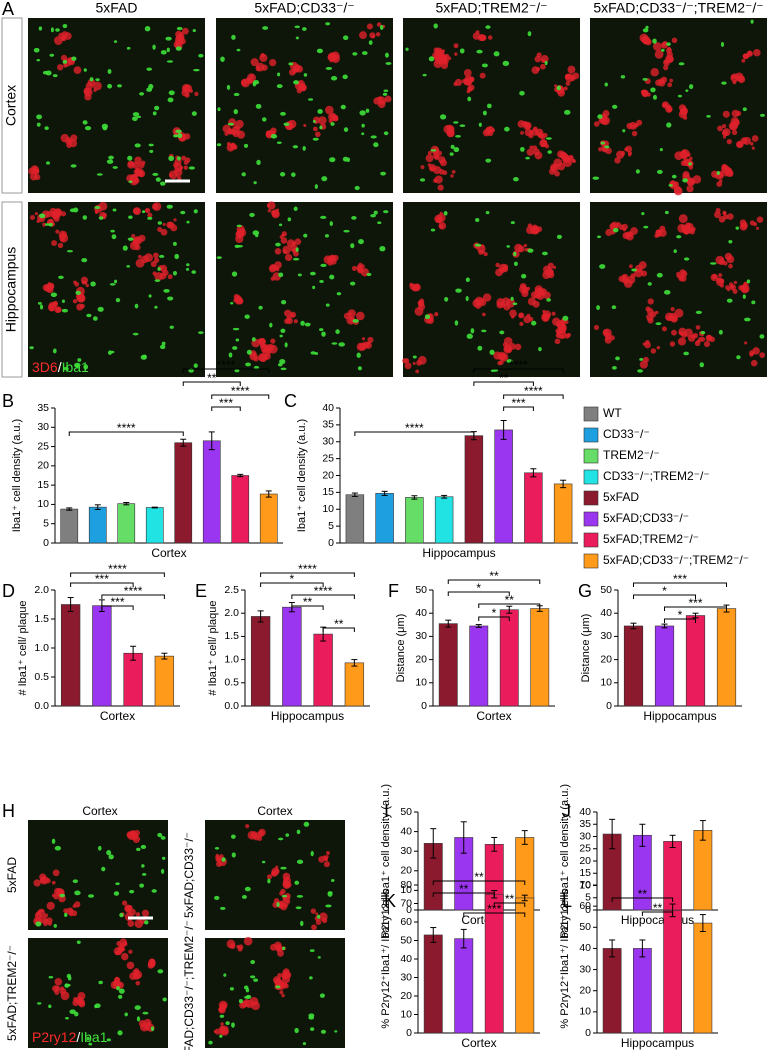 This screenshot has width=775, height=1050. Describe the element at coordinates (406, 871) in the screenshot. I see `y-tick-label: 20` at that location.